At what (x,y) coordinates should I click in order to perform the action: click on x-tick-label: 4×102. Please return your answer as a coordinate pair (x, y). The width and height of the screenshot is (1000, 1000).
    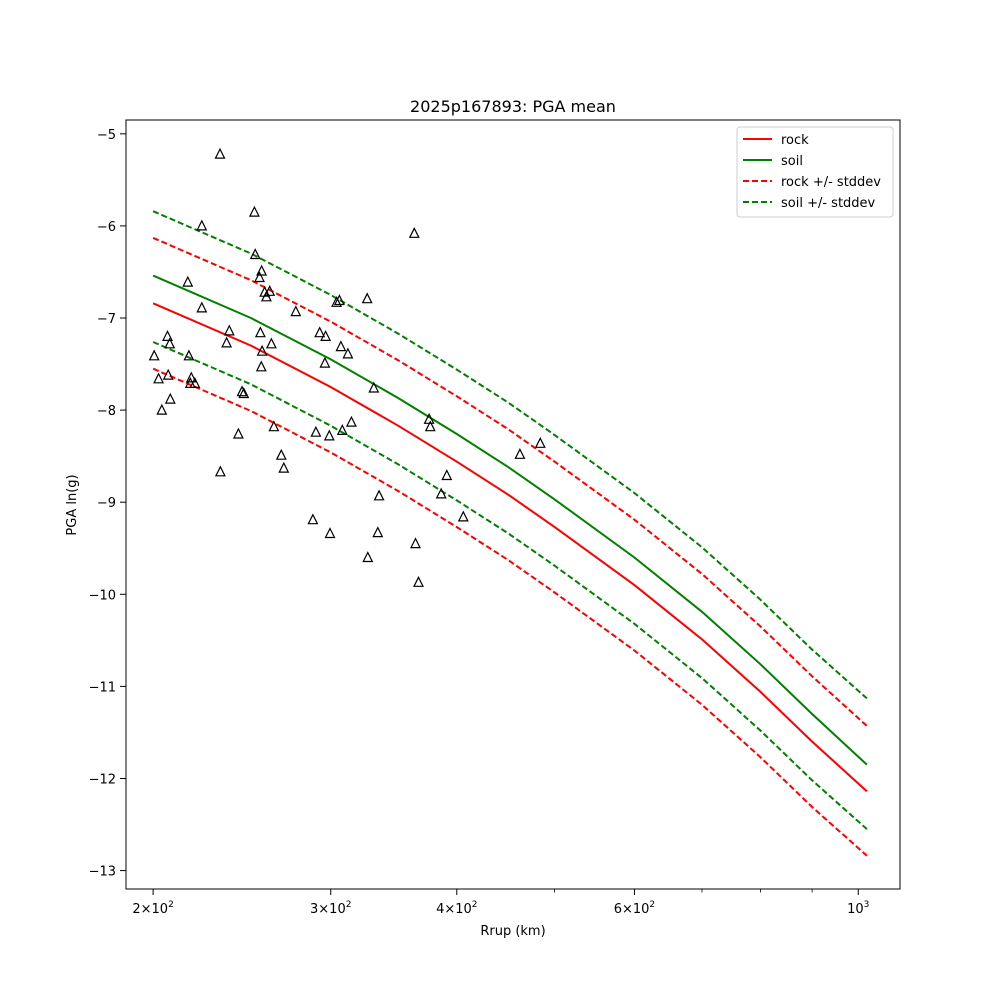
    Looking at the image, I should click on (456, 908).